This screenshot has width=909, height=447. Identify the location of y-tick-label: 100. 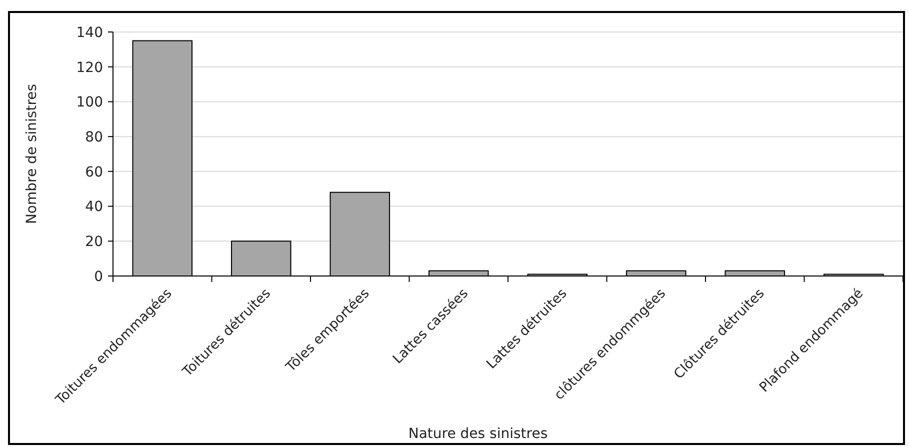
(89, 102).